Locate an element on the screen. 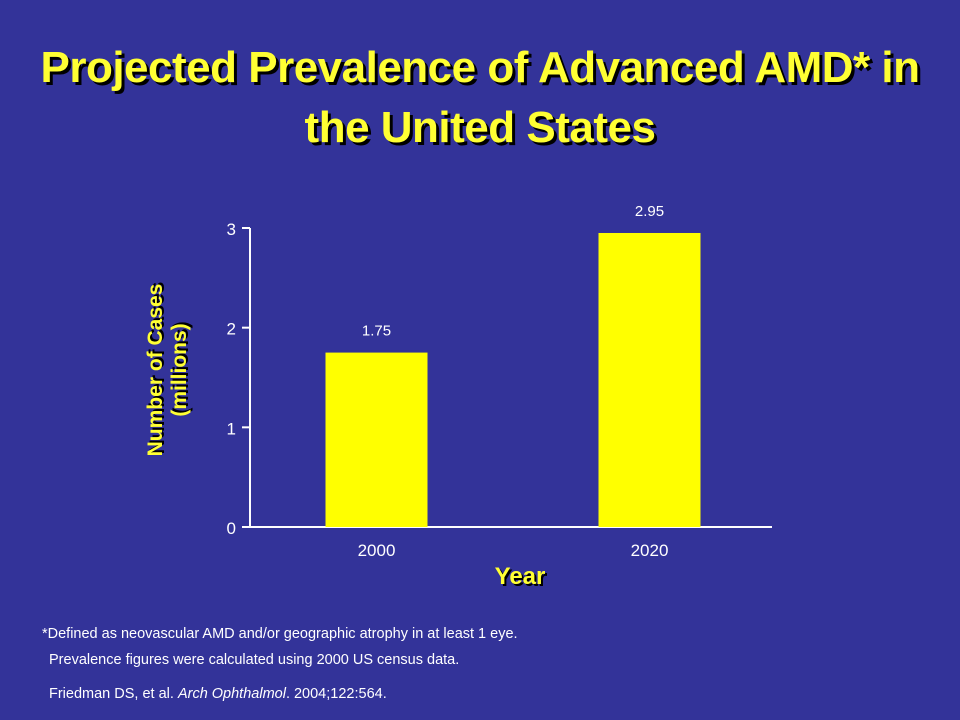 The height and width of the screenshot is (720, 960). citation-details: . 2004;122:564. is located at coordinates (336, 694).